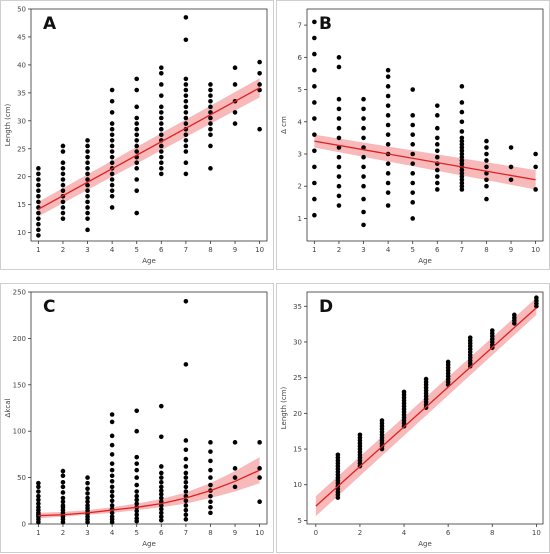 The image size is (550, 554). I want to click on x-tick-label-a-7: 7, so click(186, 250).